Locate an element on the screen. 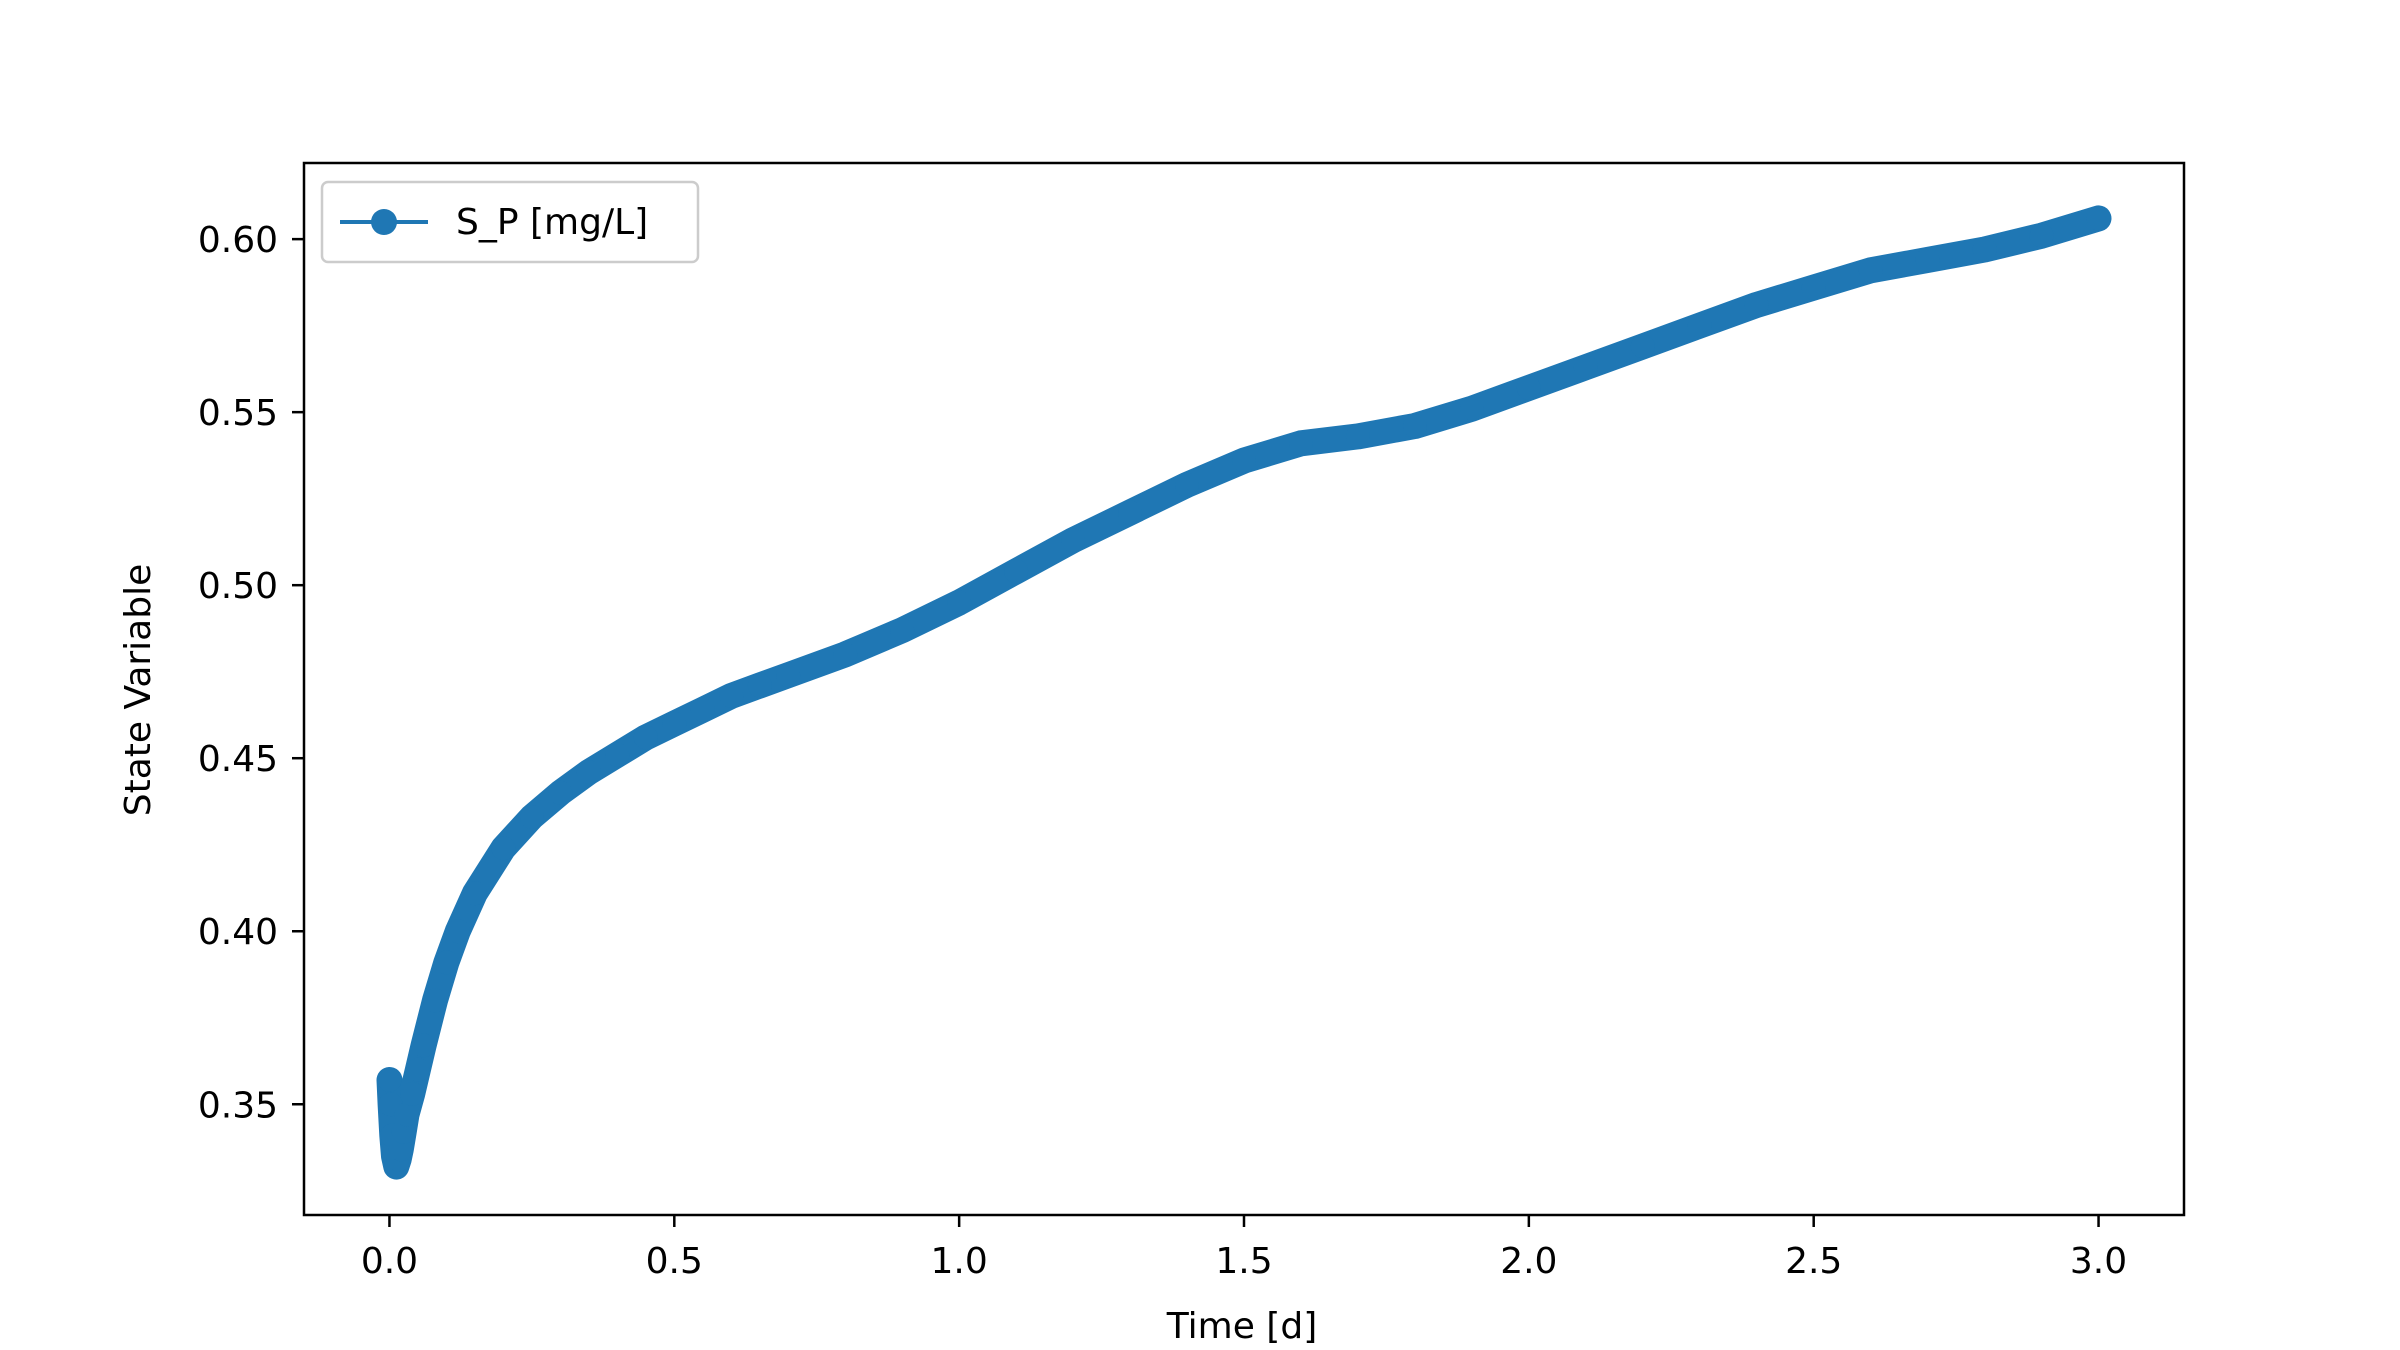  legend-swatch-marker is located at coordinates (384, 222).